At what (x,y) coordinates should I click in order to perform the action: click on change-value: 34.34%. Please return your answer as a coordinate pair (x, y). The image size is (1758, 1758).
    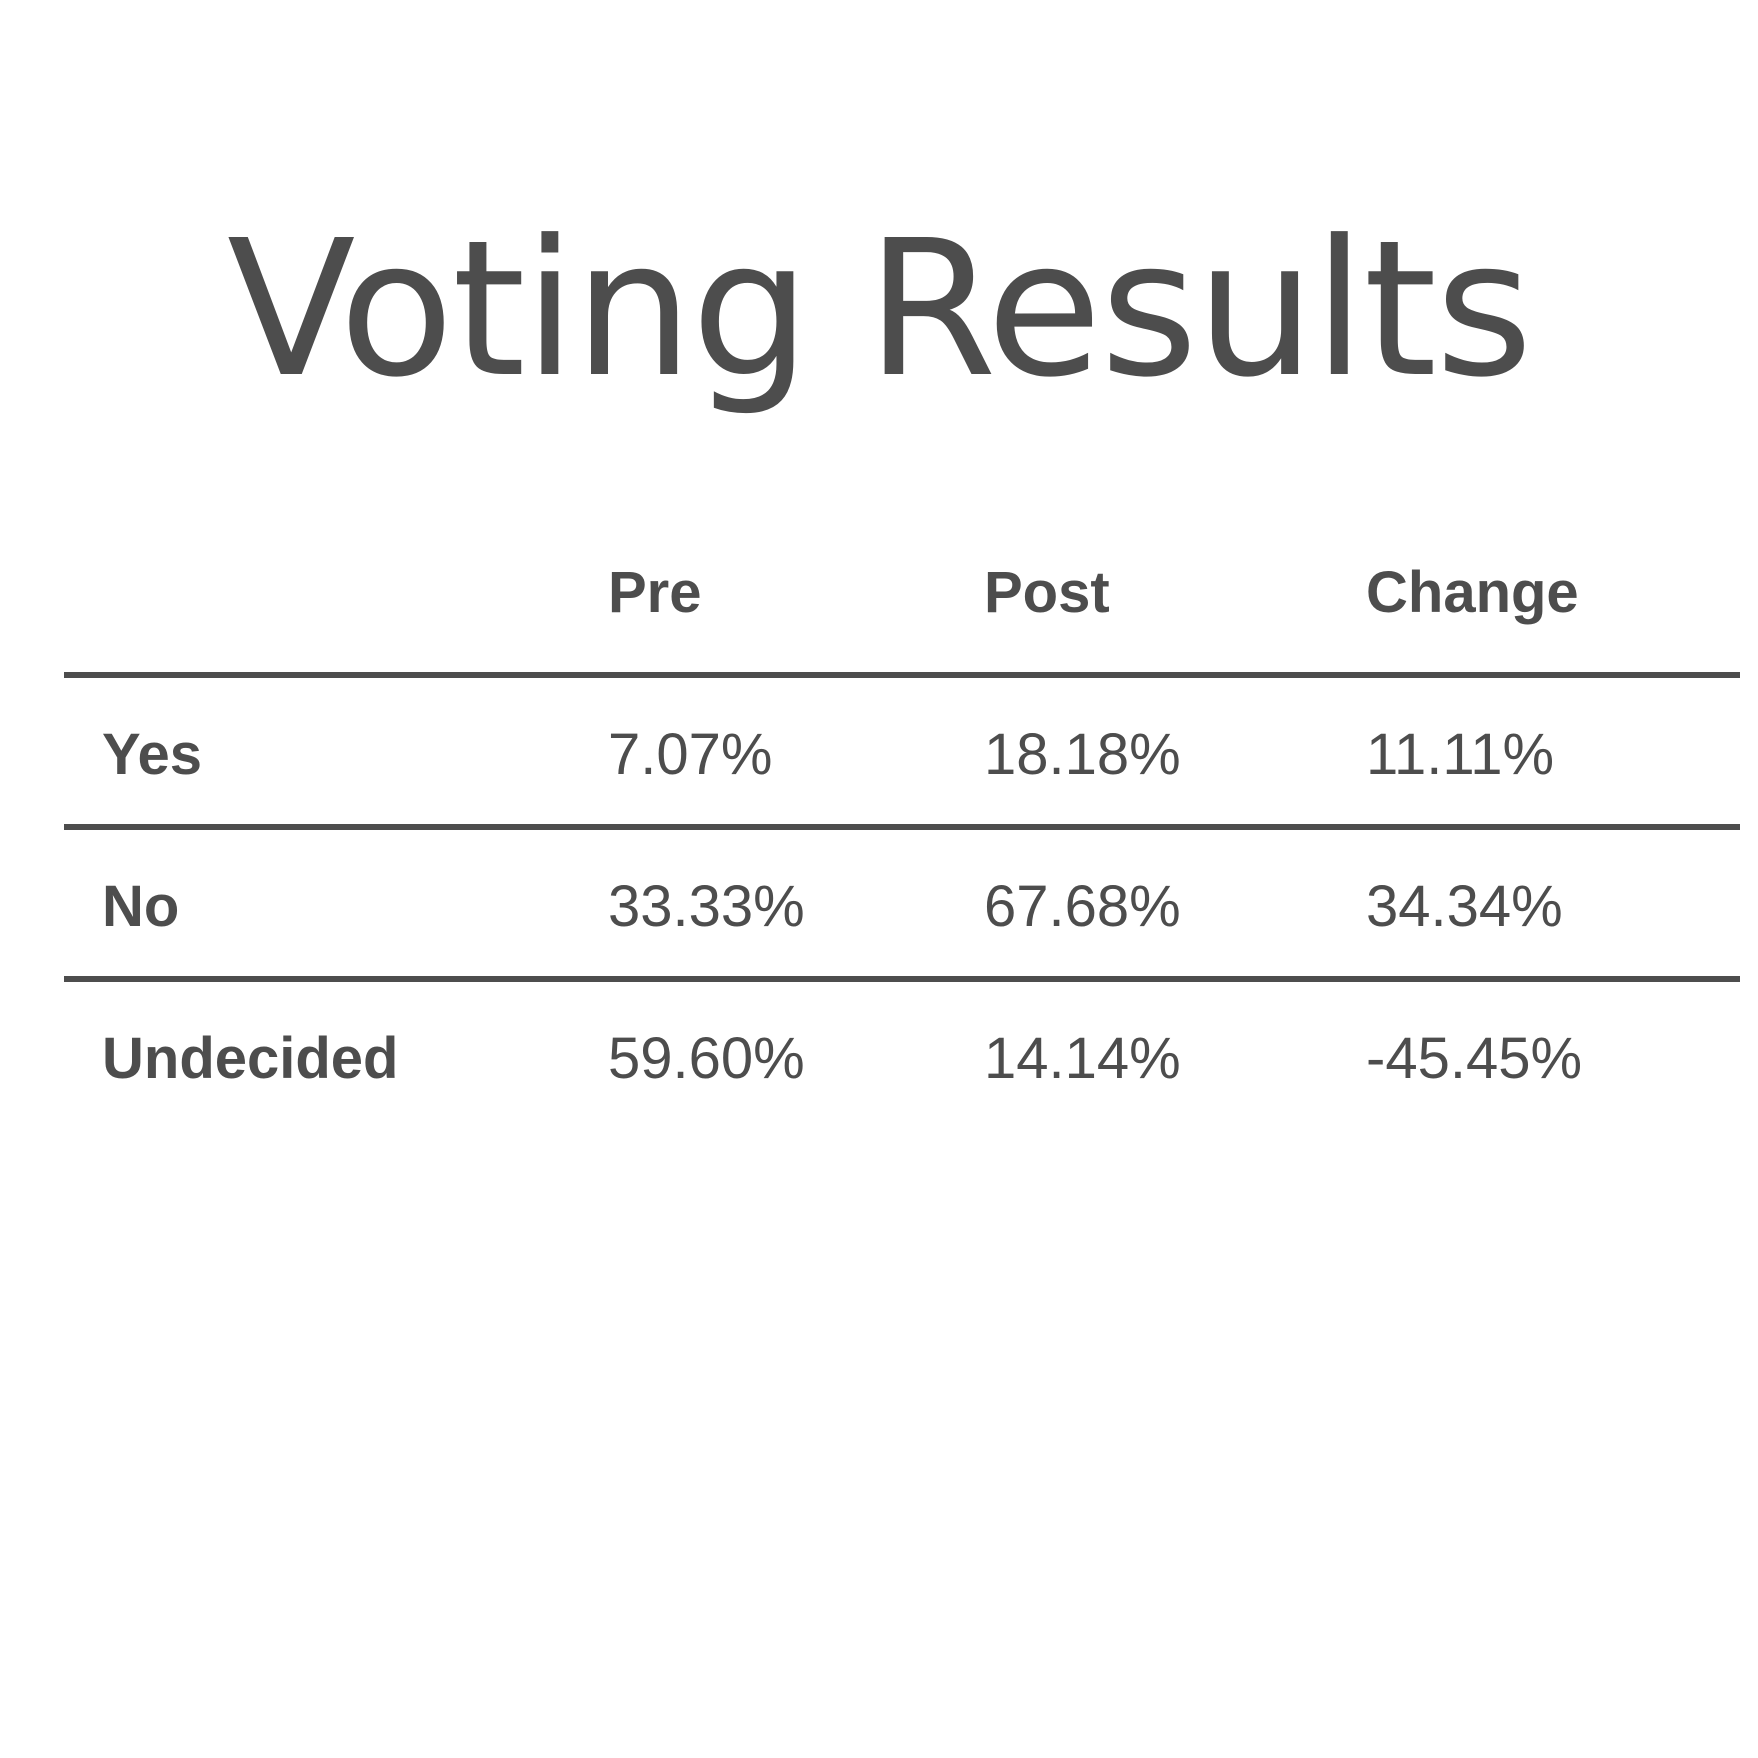
    Looking at the image, I should click on (1464, 906).